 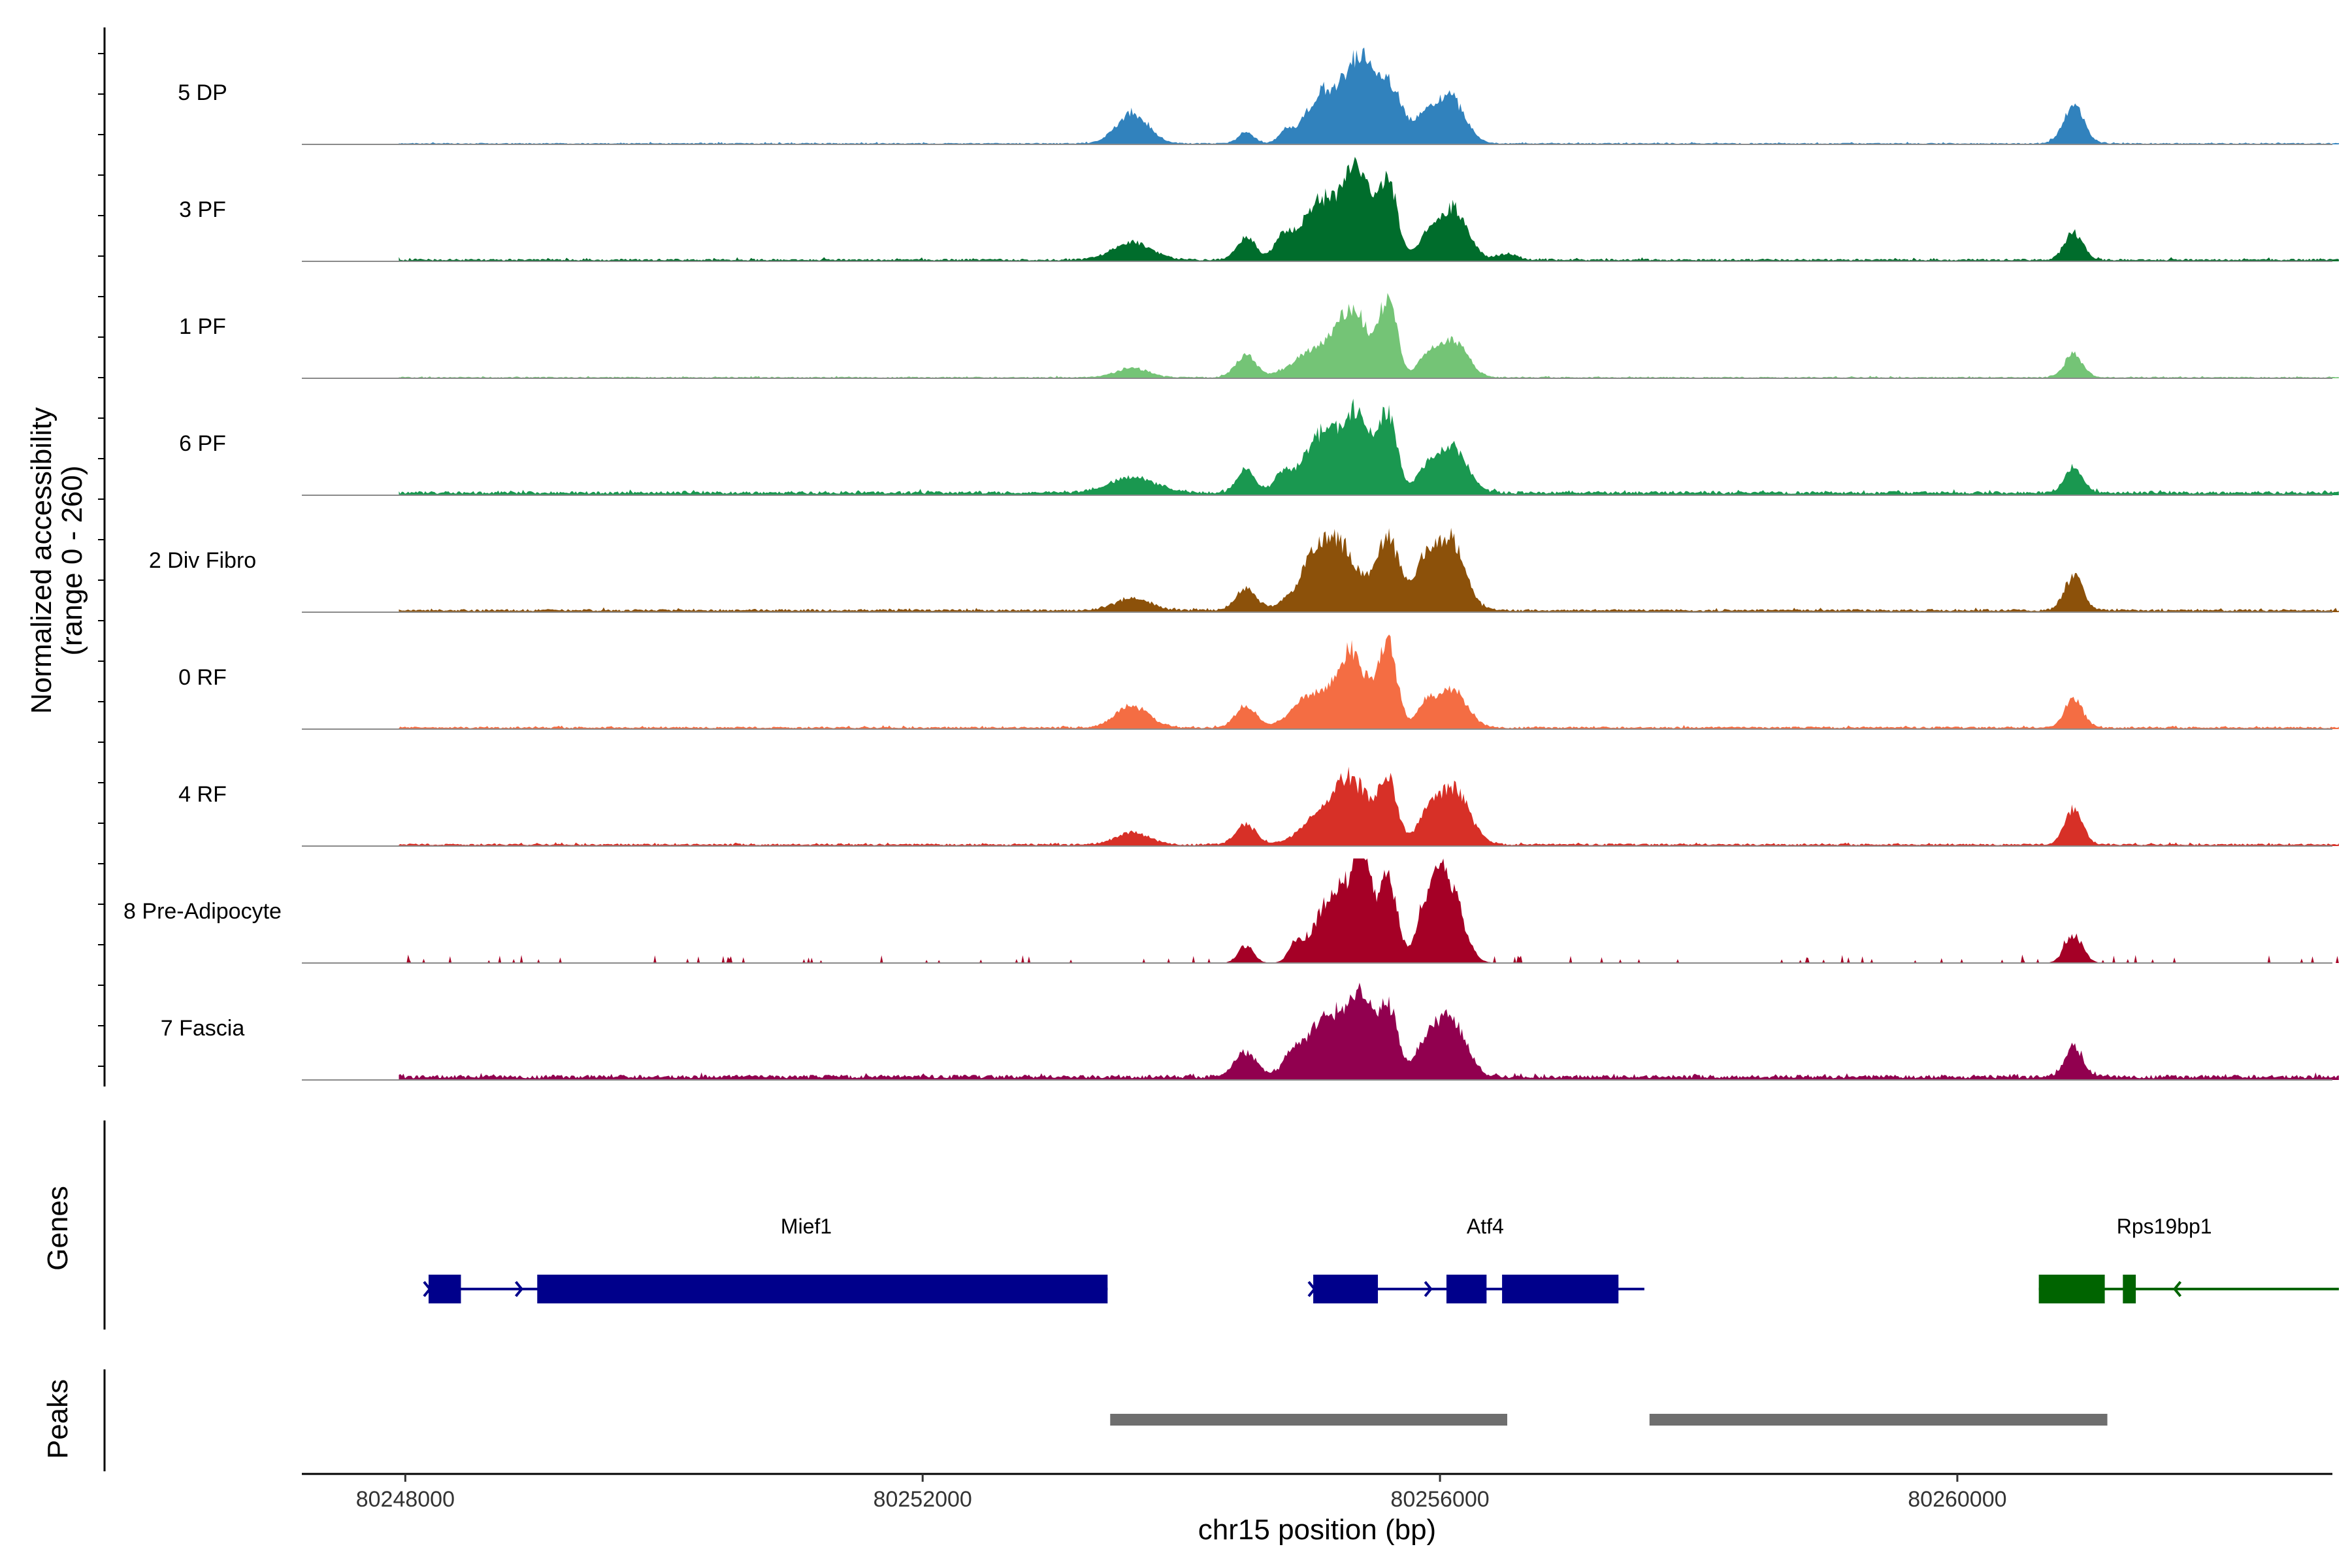 What do you see at coordinates (765, 1259) in the screenshot?
I see `gene-mief1: Mief1` at bounding box center [765, 1259].